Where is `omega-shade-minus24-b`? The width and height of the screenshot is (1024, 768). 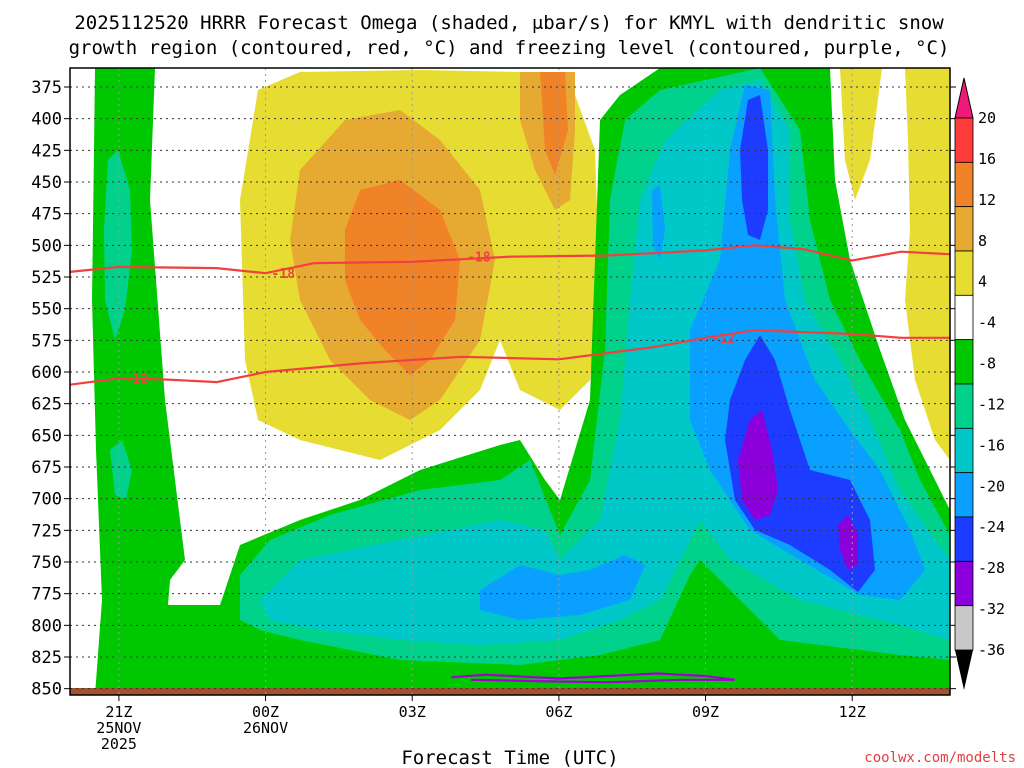
omega-shade-minus24-b is located at coordinates (848, 542).